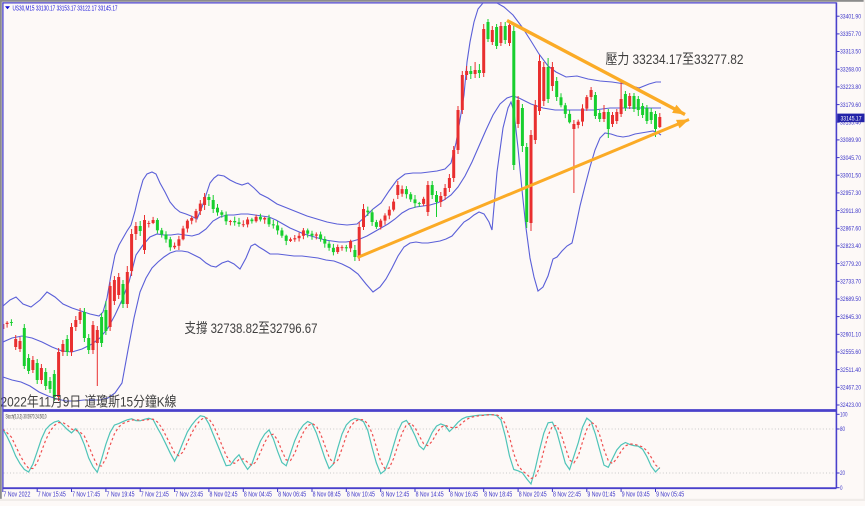 This screenshot has height=506, width=865. What do you see at coordinates (89, 402) in the screenshot?
I see `svg-text: 2022年11月9日 道瓊斯15分鐘K線` at bounding box center [89, 402].